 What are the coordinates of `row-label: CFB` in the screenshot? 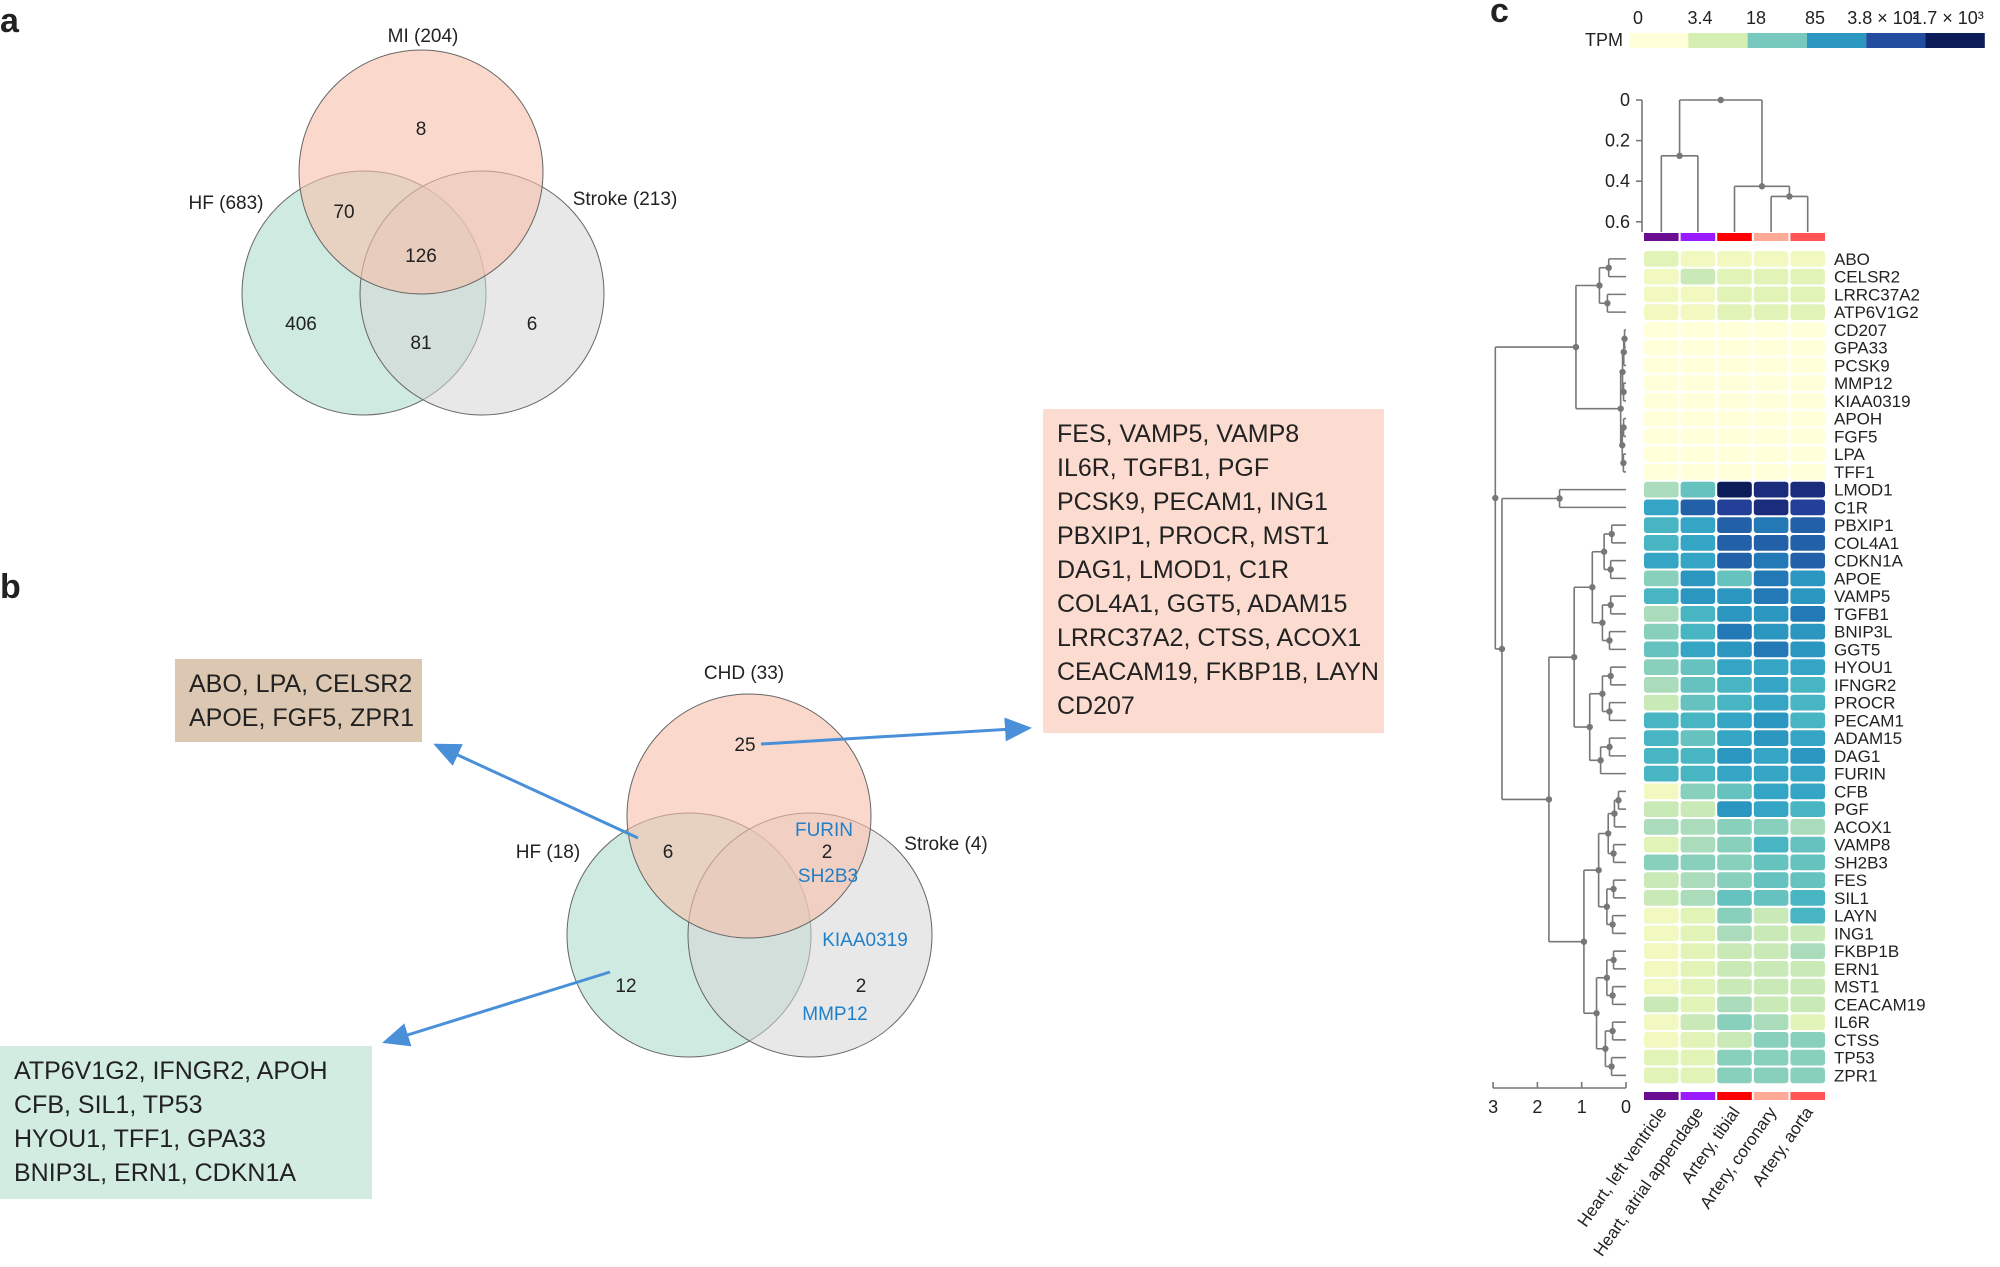 It's located at (1851, 791).